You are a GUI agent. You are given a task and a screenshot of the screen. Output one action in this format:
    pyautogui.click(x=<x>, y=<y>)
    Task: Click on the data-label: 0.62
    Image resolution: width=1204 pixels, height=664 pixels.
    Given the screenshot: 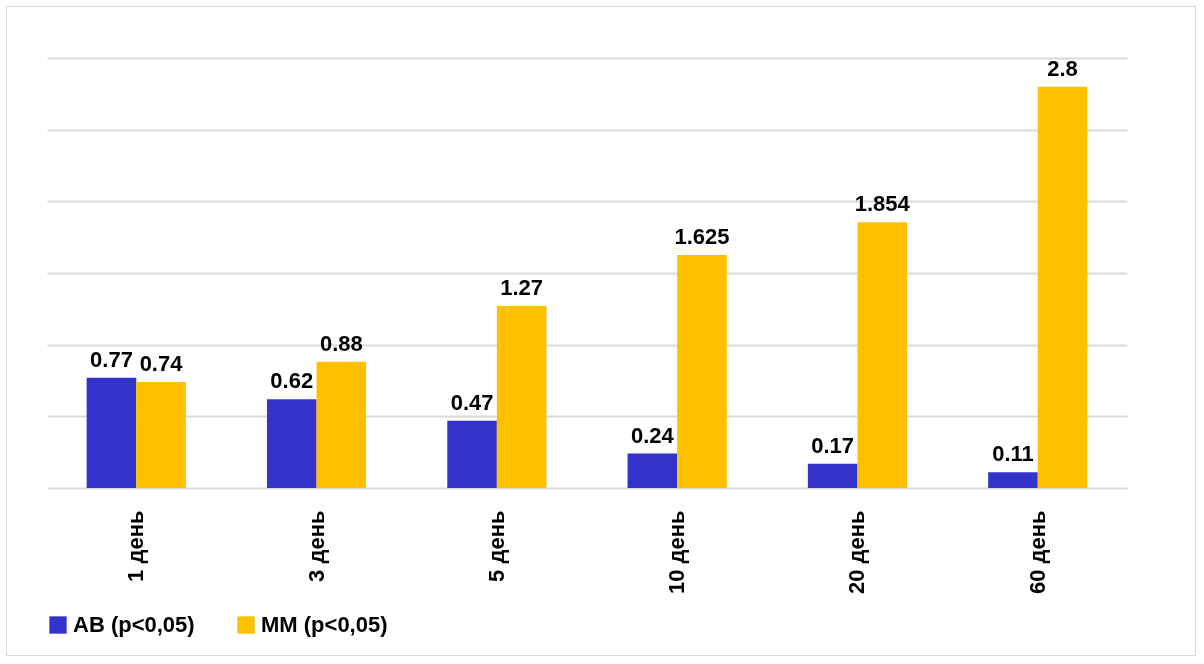 What is the action you would take?
    pyautogui.click(x=292, y=381)
    